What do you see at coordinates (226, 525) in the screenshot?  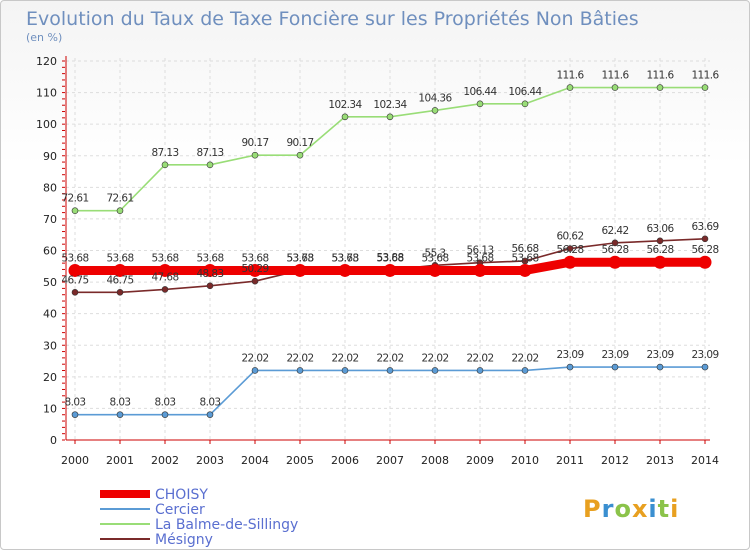 I see `legend-label: La Balme-de-Sillingy` at bounding box center [226, 525].